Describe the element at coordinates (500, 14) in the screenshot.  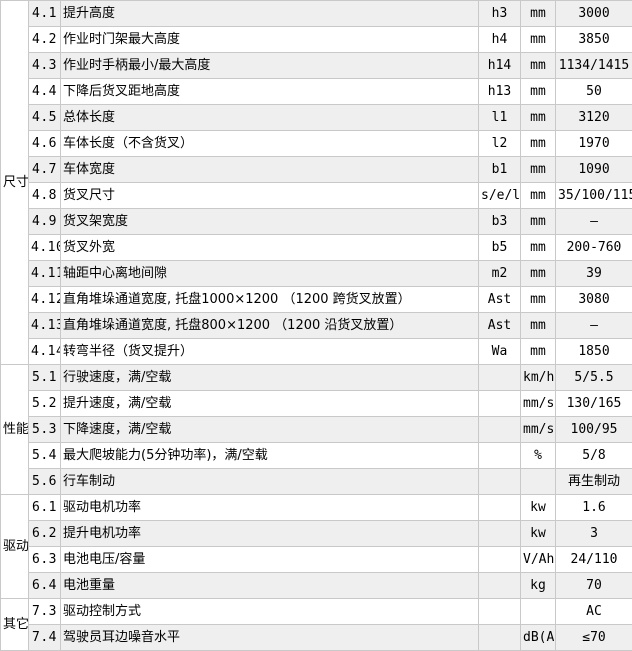
I see `row-symbol-cell: h3` at that location.